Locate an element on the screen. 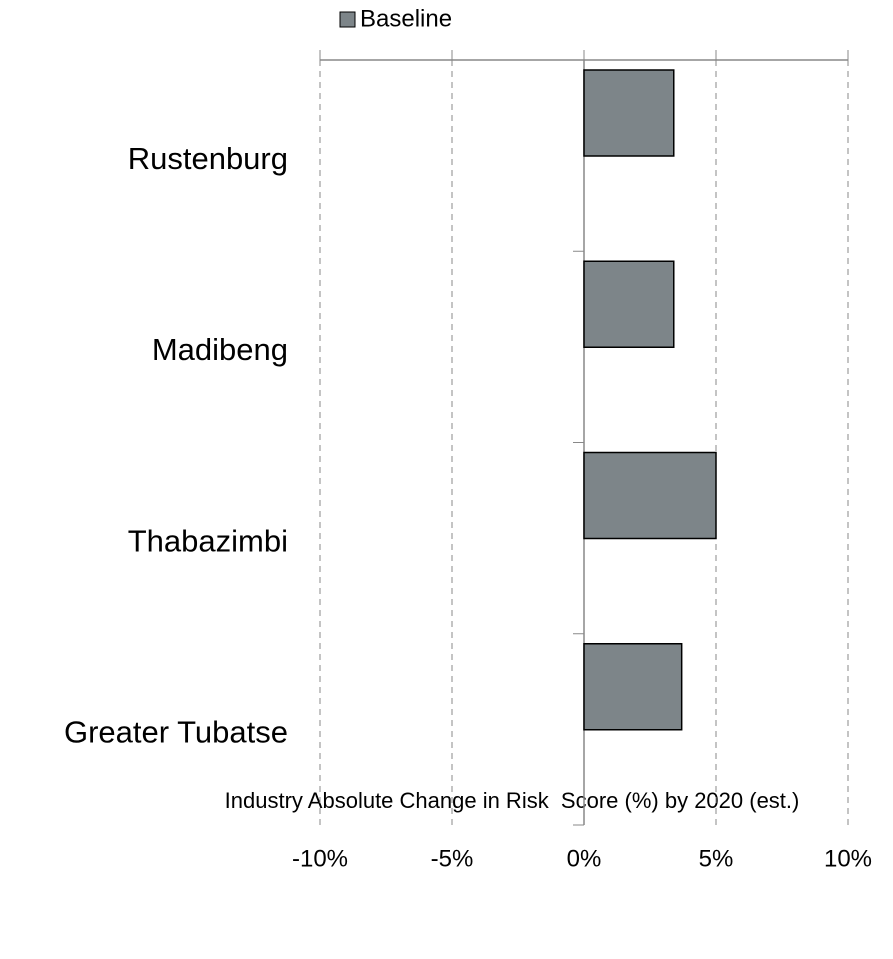 Image resolution: width=893 pixels, height=959 pixels. x-tick-label: 5% is located at coordinates (716, 858).